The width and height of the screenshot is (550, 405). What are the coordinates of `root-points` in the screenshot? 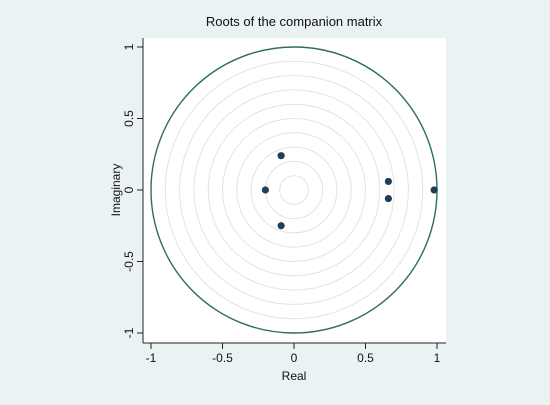 It's located at (349, 191).